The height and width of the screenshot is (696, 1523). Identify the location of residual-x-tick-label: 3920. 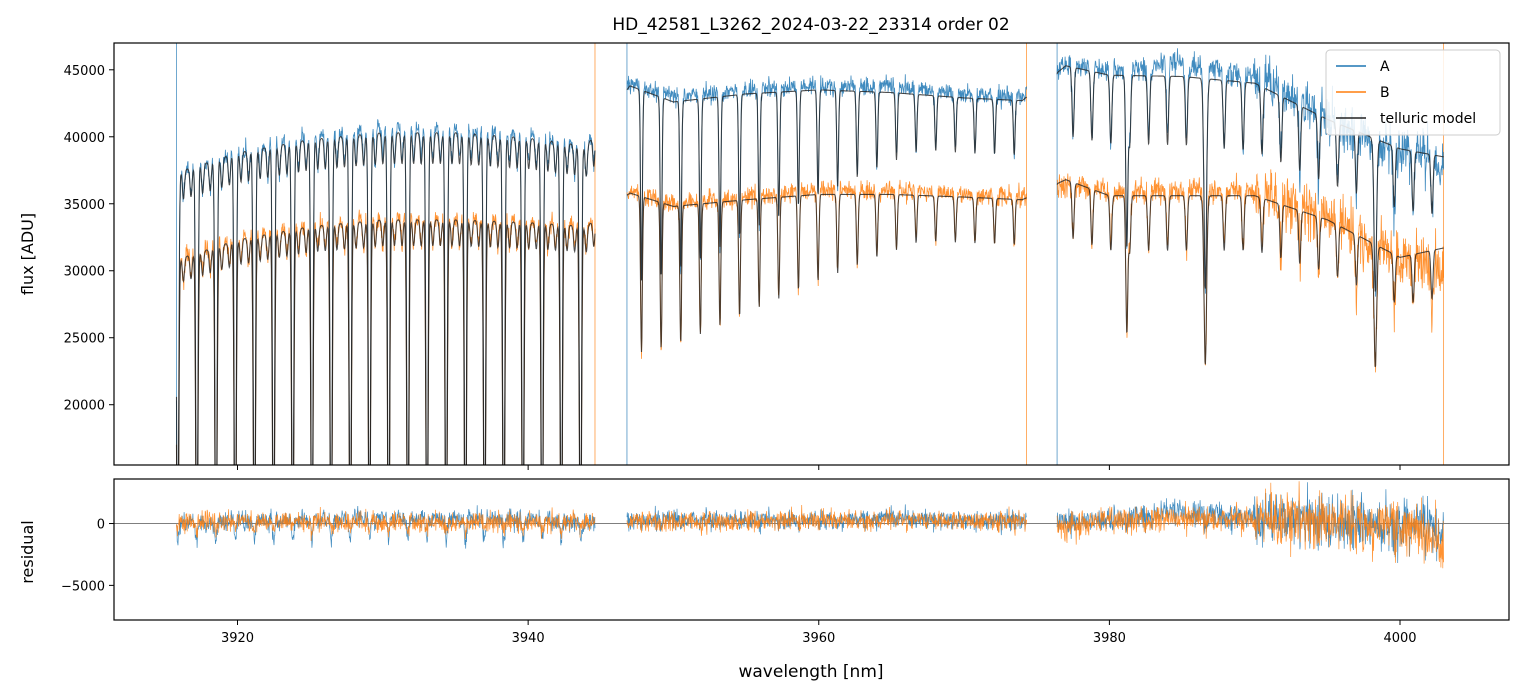
(237, 638).